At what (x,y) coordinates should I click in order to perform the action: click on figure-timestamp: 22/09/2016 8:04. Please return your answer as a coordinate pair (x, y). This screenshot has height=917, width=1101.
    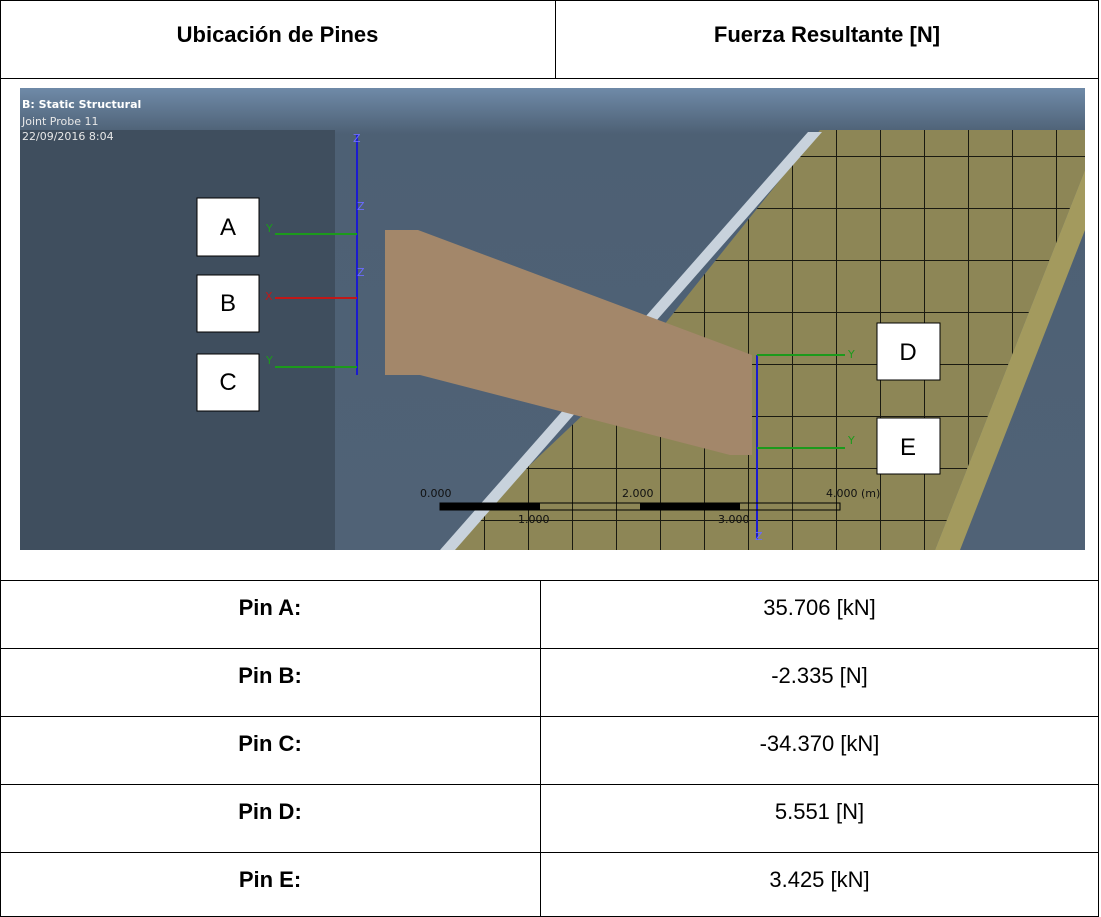
    Looking at the image, I should click on (68, 136).